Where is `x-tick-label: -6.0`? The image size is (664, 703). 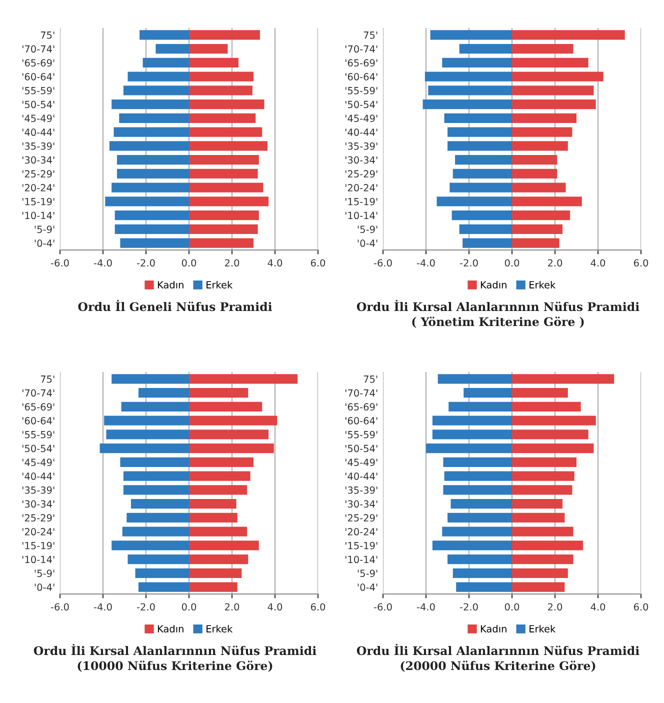 x-tick-label: -6.0 is located at coordinates (383, 607).